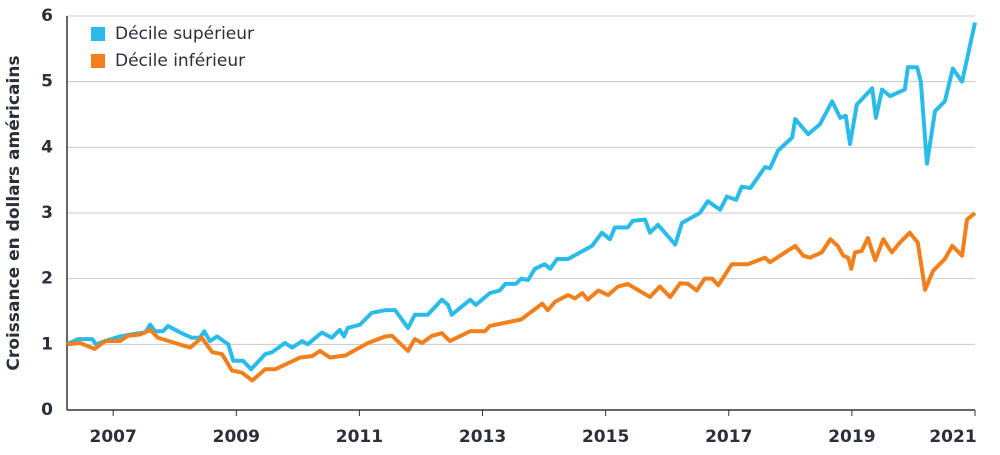 This screenshot has height=455, width=1000. What do you see at coordinates (851, 437) in the screenshot?
I see `x-tick-label: 2019` at bounding box center [851, 437].